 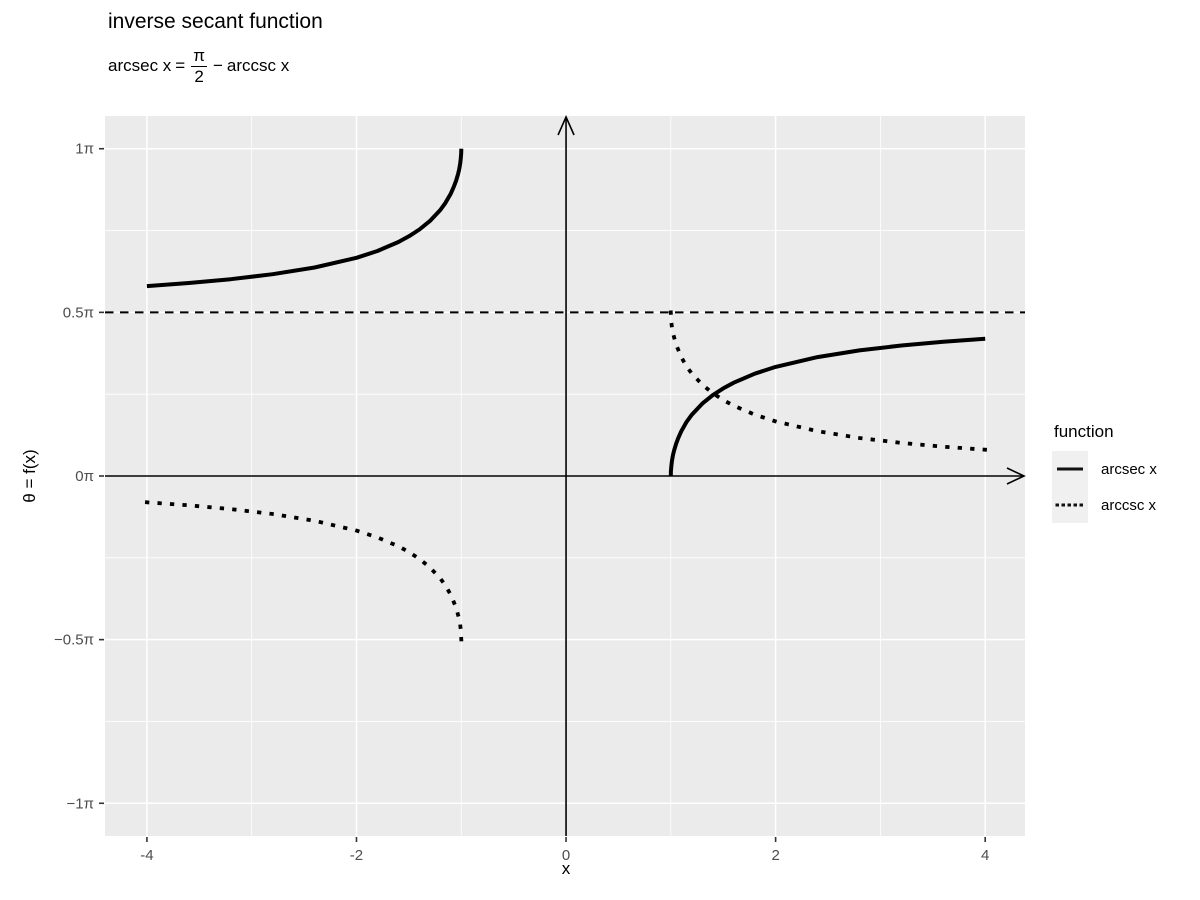 I want to click on x-tick-label: -4, so click(x=146, y=855).